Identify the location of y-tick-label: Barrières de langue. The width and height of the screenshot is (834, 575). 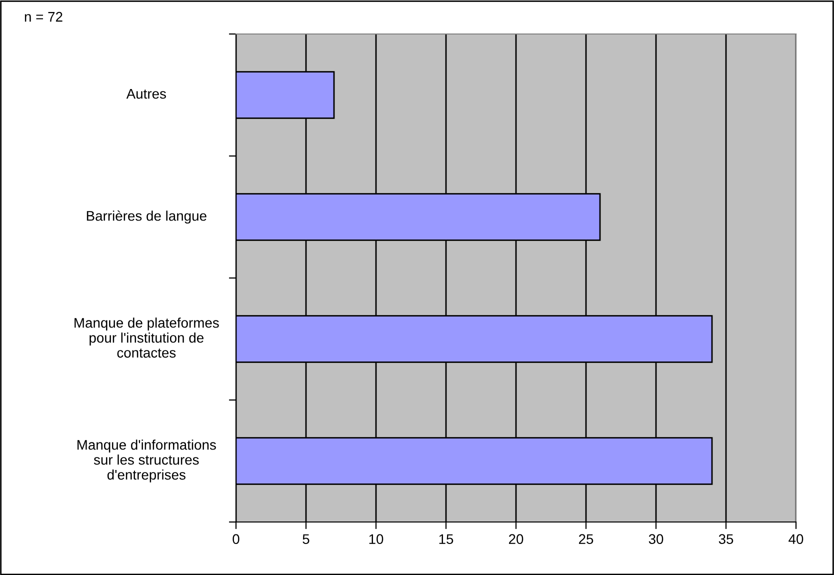
(146, 217).